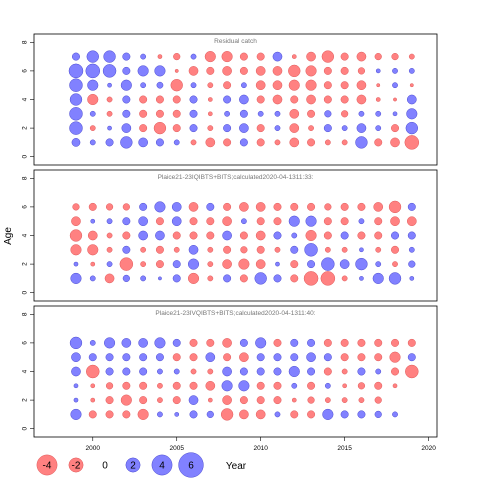  Describe the element at coordinates (25, 314) in the screenshot. I see `y-tick-label: 8` at that location.